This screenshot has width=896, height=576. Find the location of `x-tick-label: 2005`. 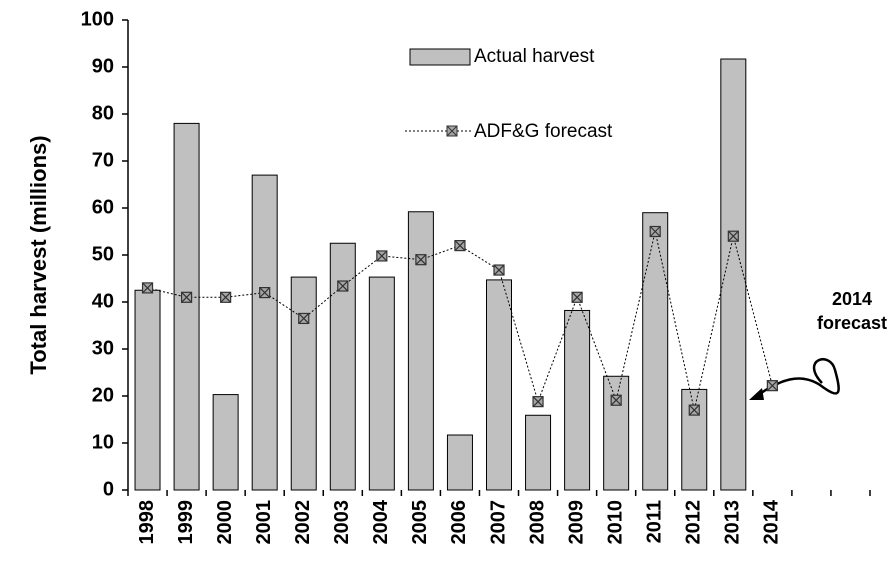

x-tick-label: 2005 is located at coordinates (420, 522).